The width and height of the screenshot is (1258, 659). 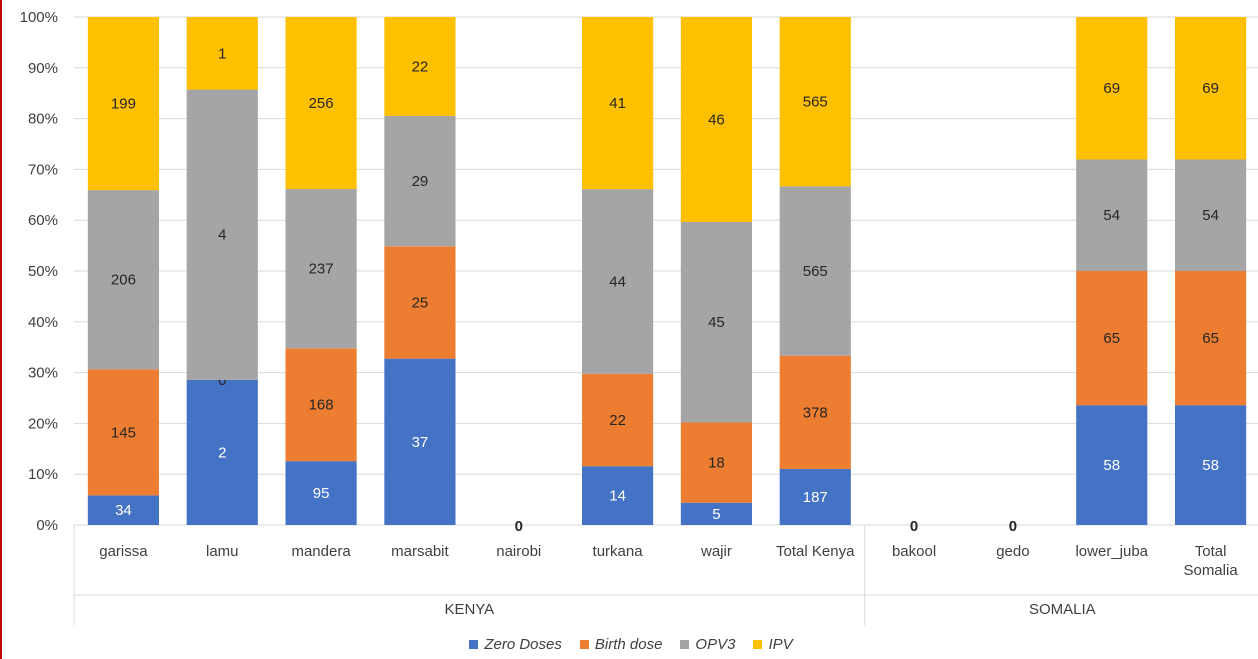 What do you see at coordinates (1111, 551) in the screenshot?
I see `category-label: lower_juba` at bounding box center [1111, 551].